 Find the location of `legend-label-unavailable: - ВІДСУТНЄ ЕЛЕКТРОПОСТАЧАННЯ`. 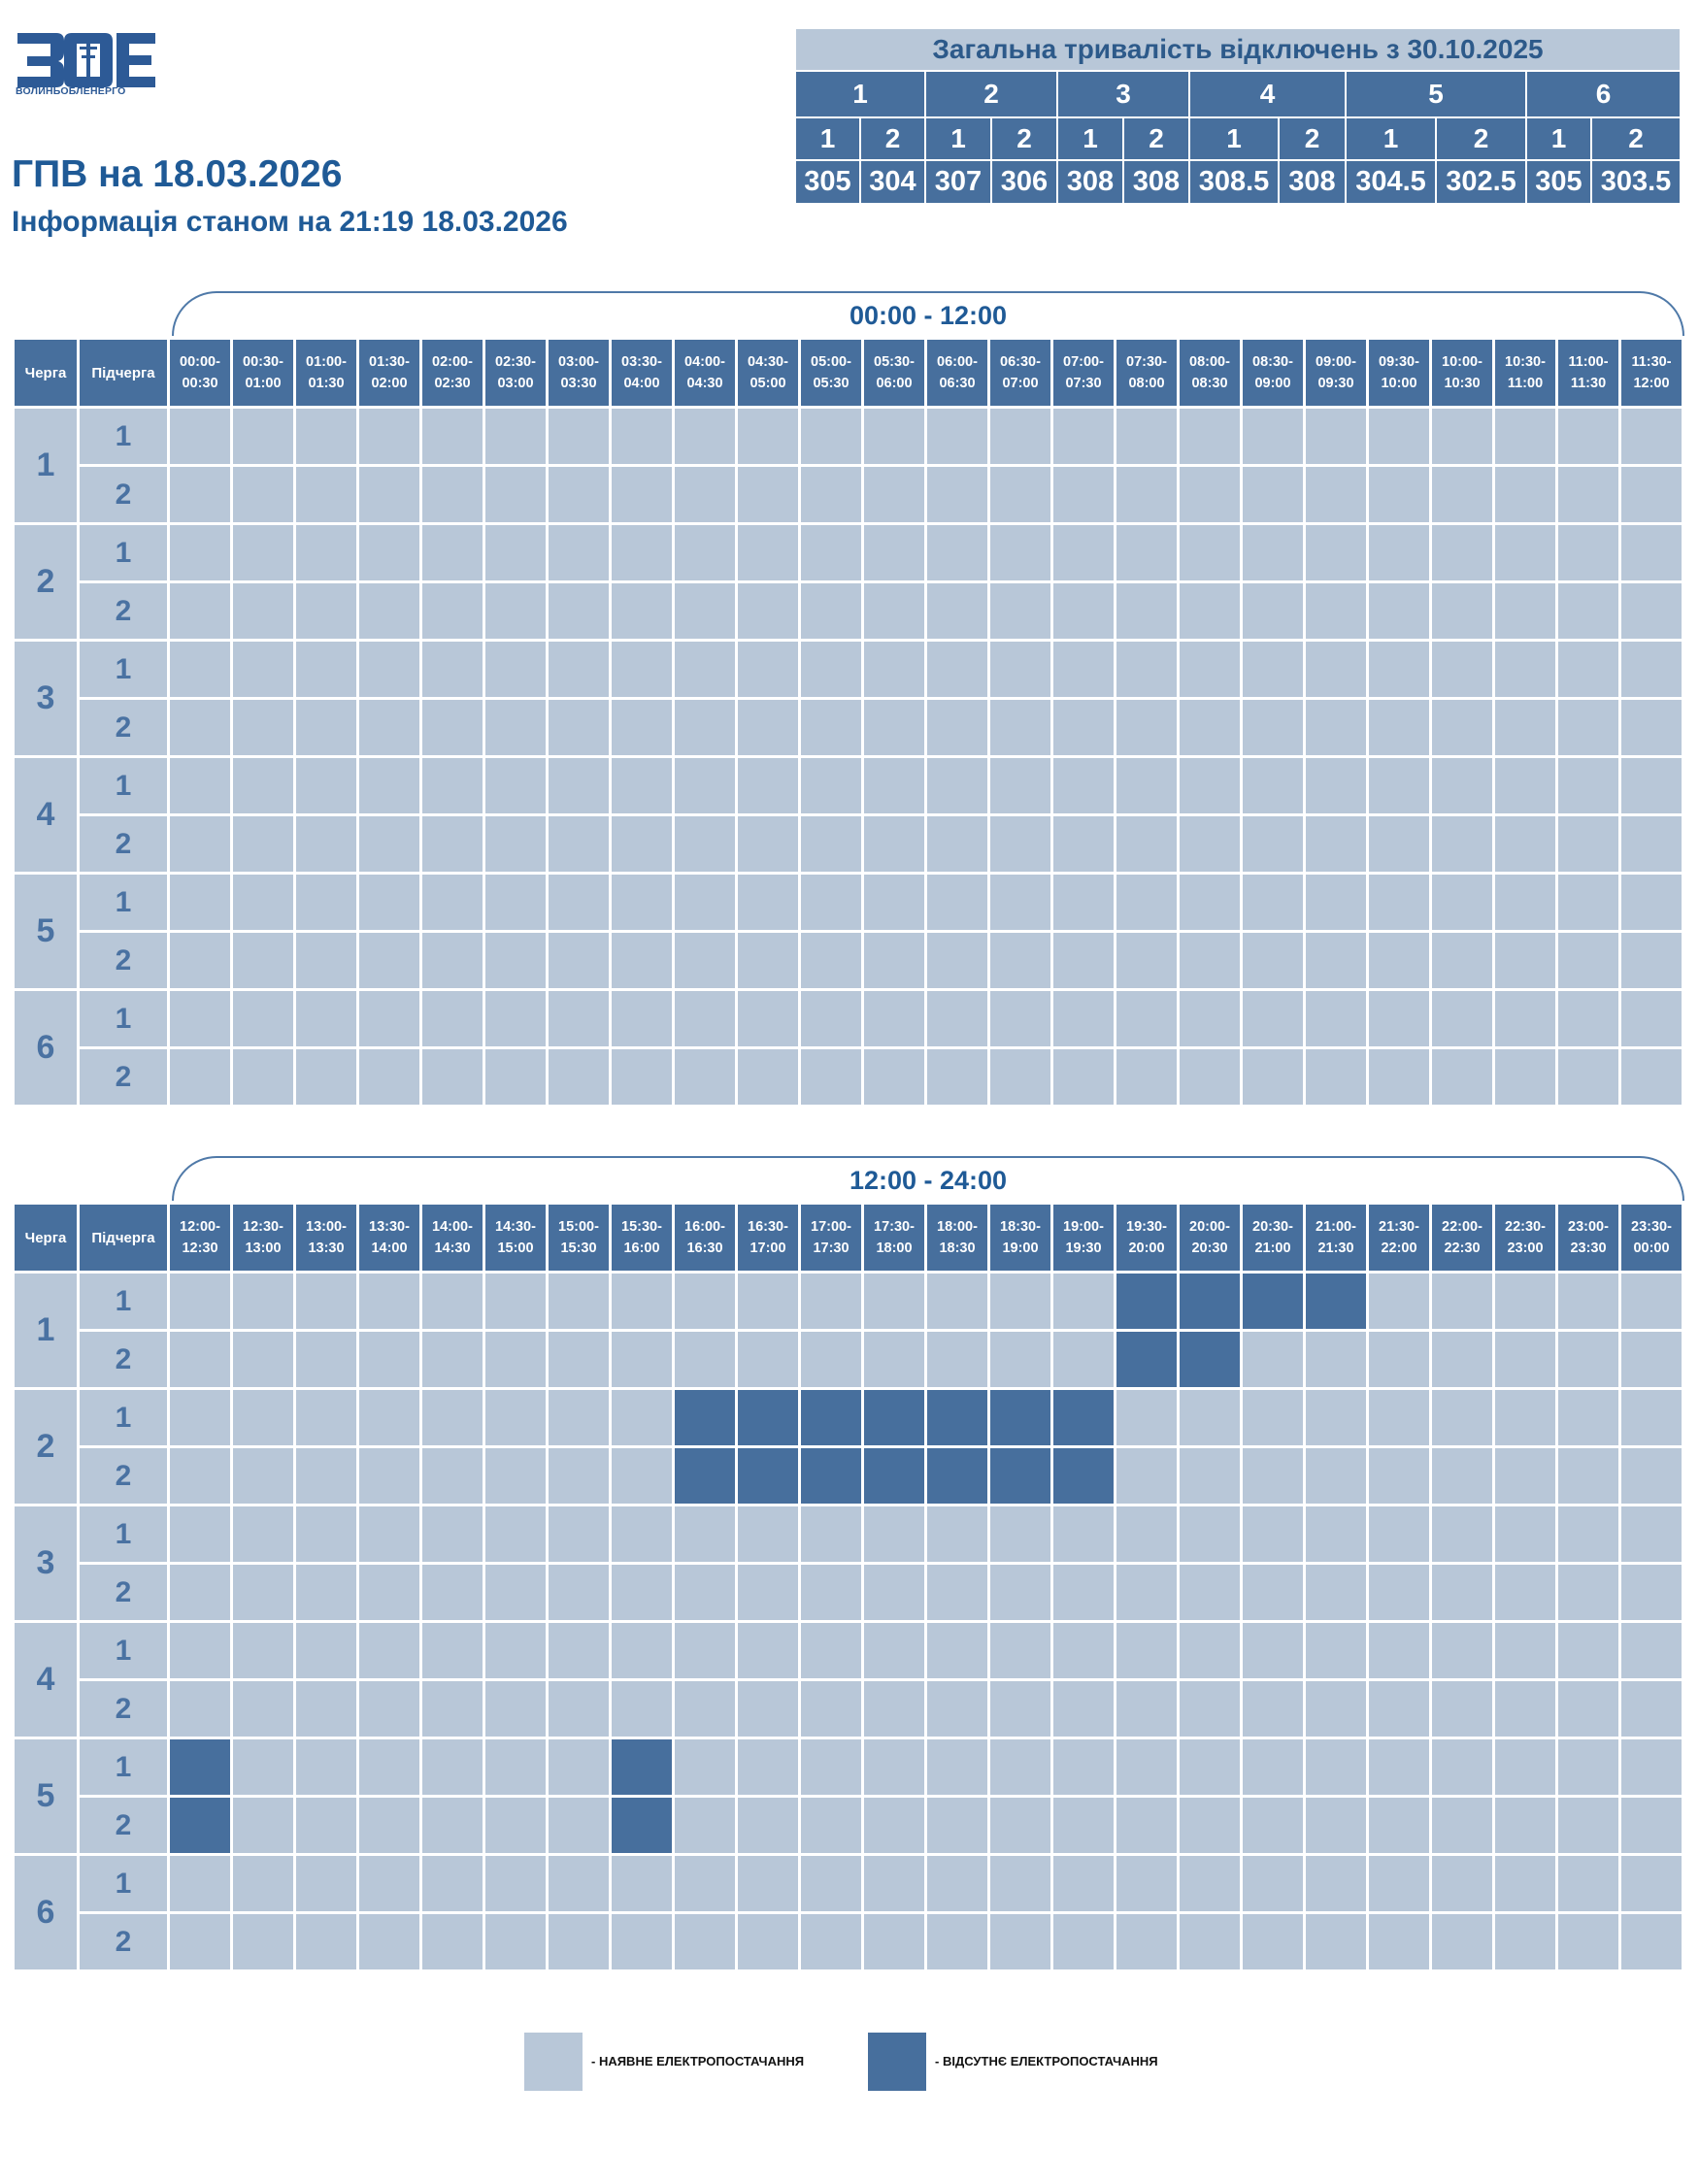

legend-label-unavailable: - ВІДСУТНЄ ЕЛЕКТРОПОСТАЧАННЯ is located at coordinates (1046, 2061).